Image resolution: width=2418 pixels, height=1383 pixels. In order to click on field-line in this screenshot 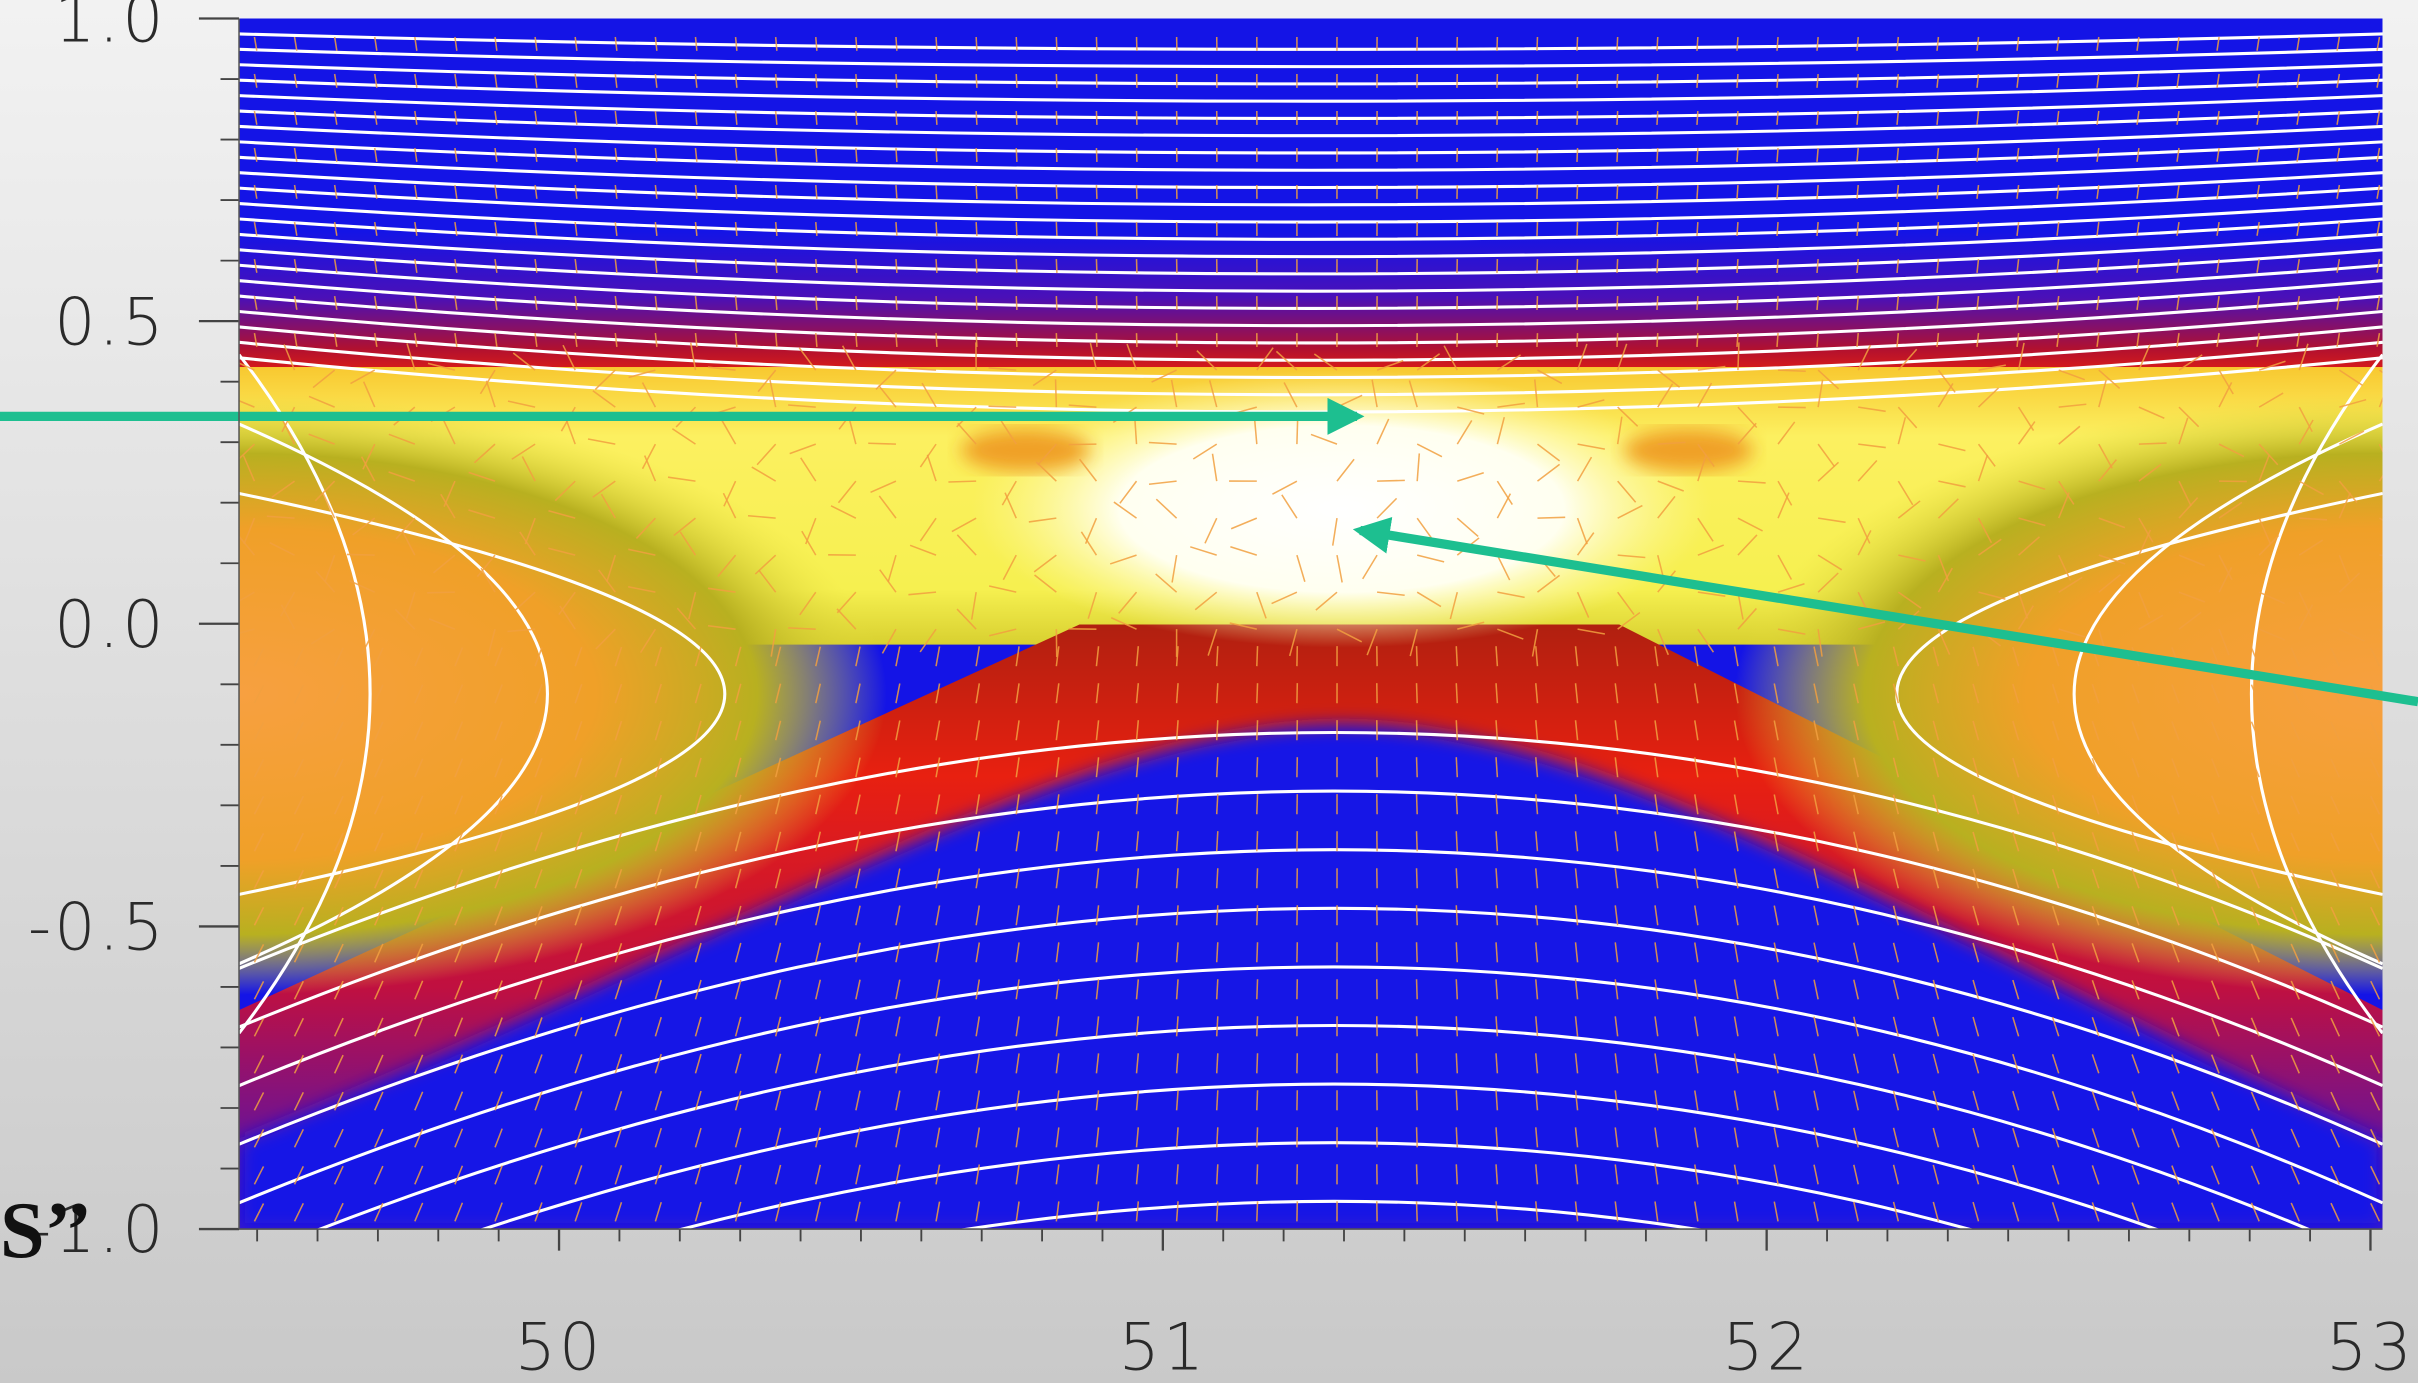, I will do `click(1311, 107)`.